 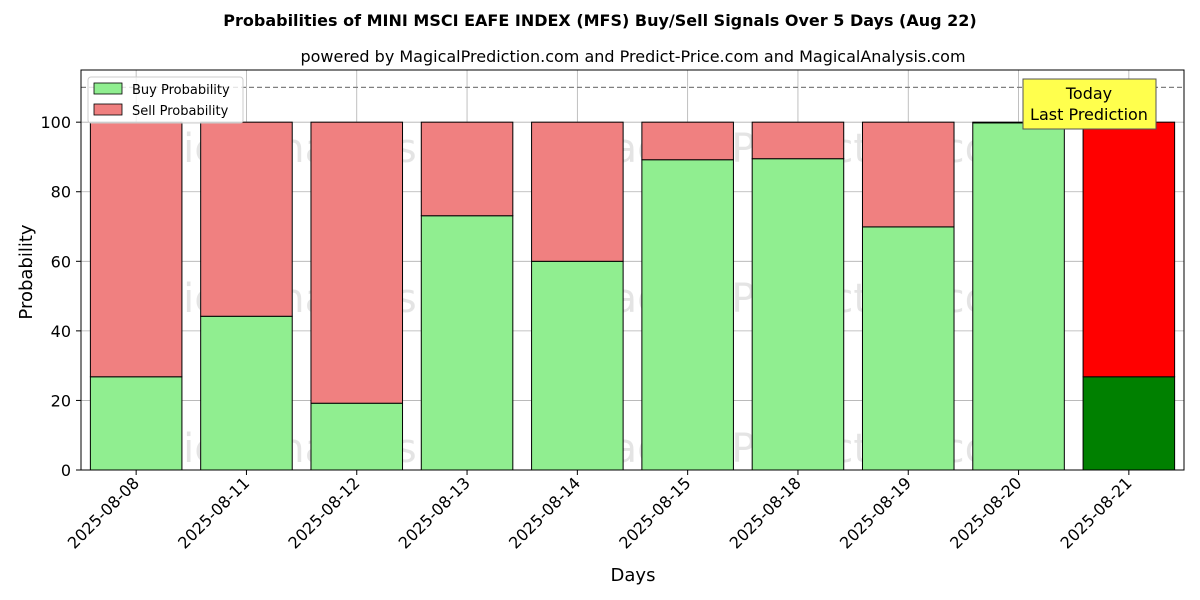 What do you see at coordinates (61, 400) in the screenshot?
I see `y-tick-label: 20` at bounding box center [61, 400].